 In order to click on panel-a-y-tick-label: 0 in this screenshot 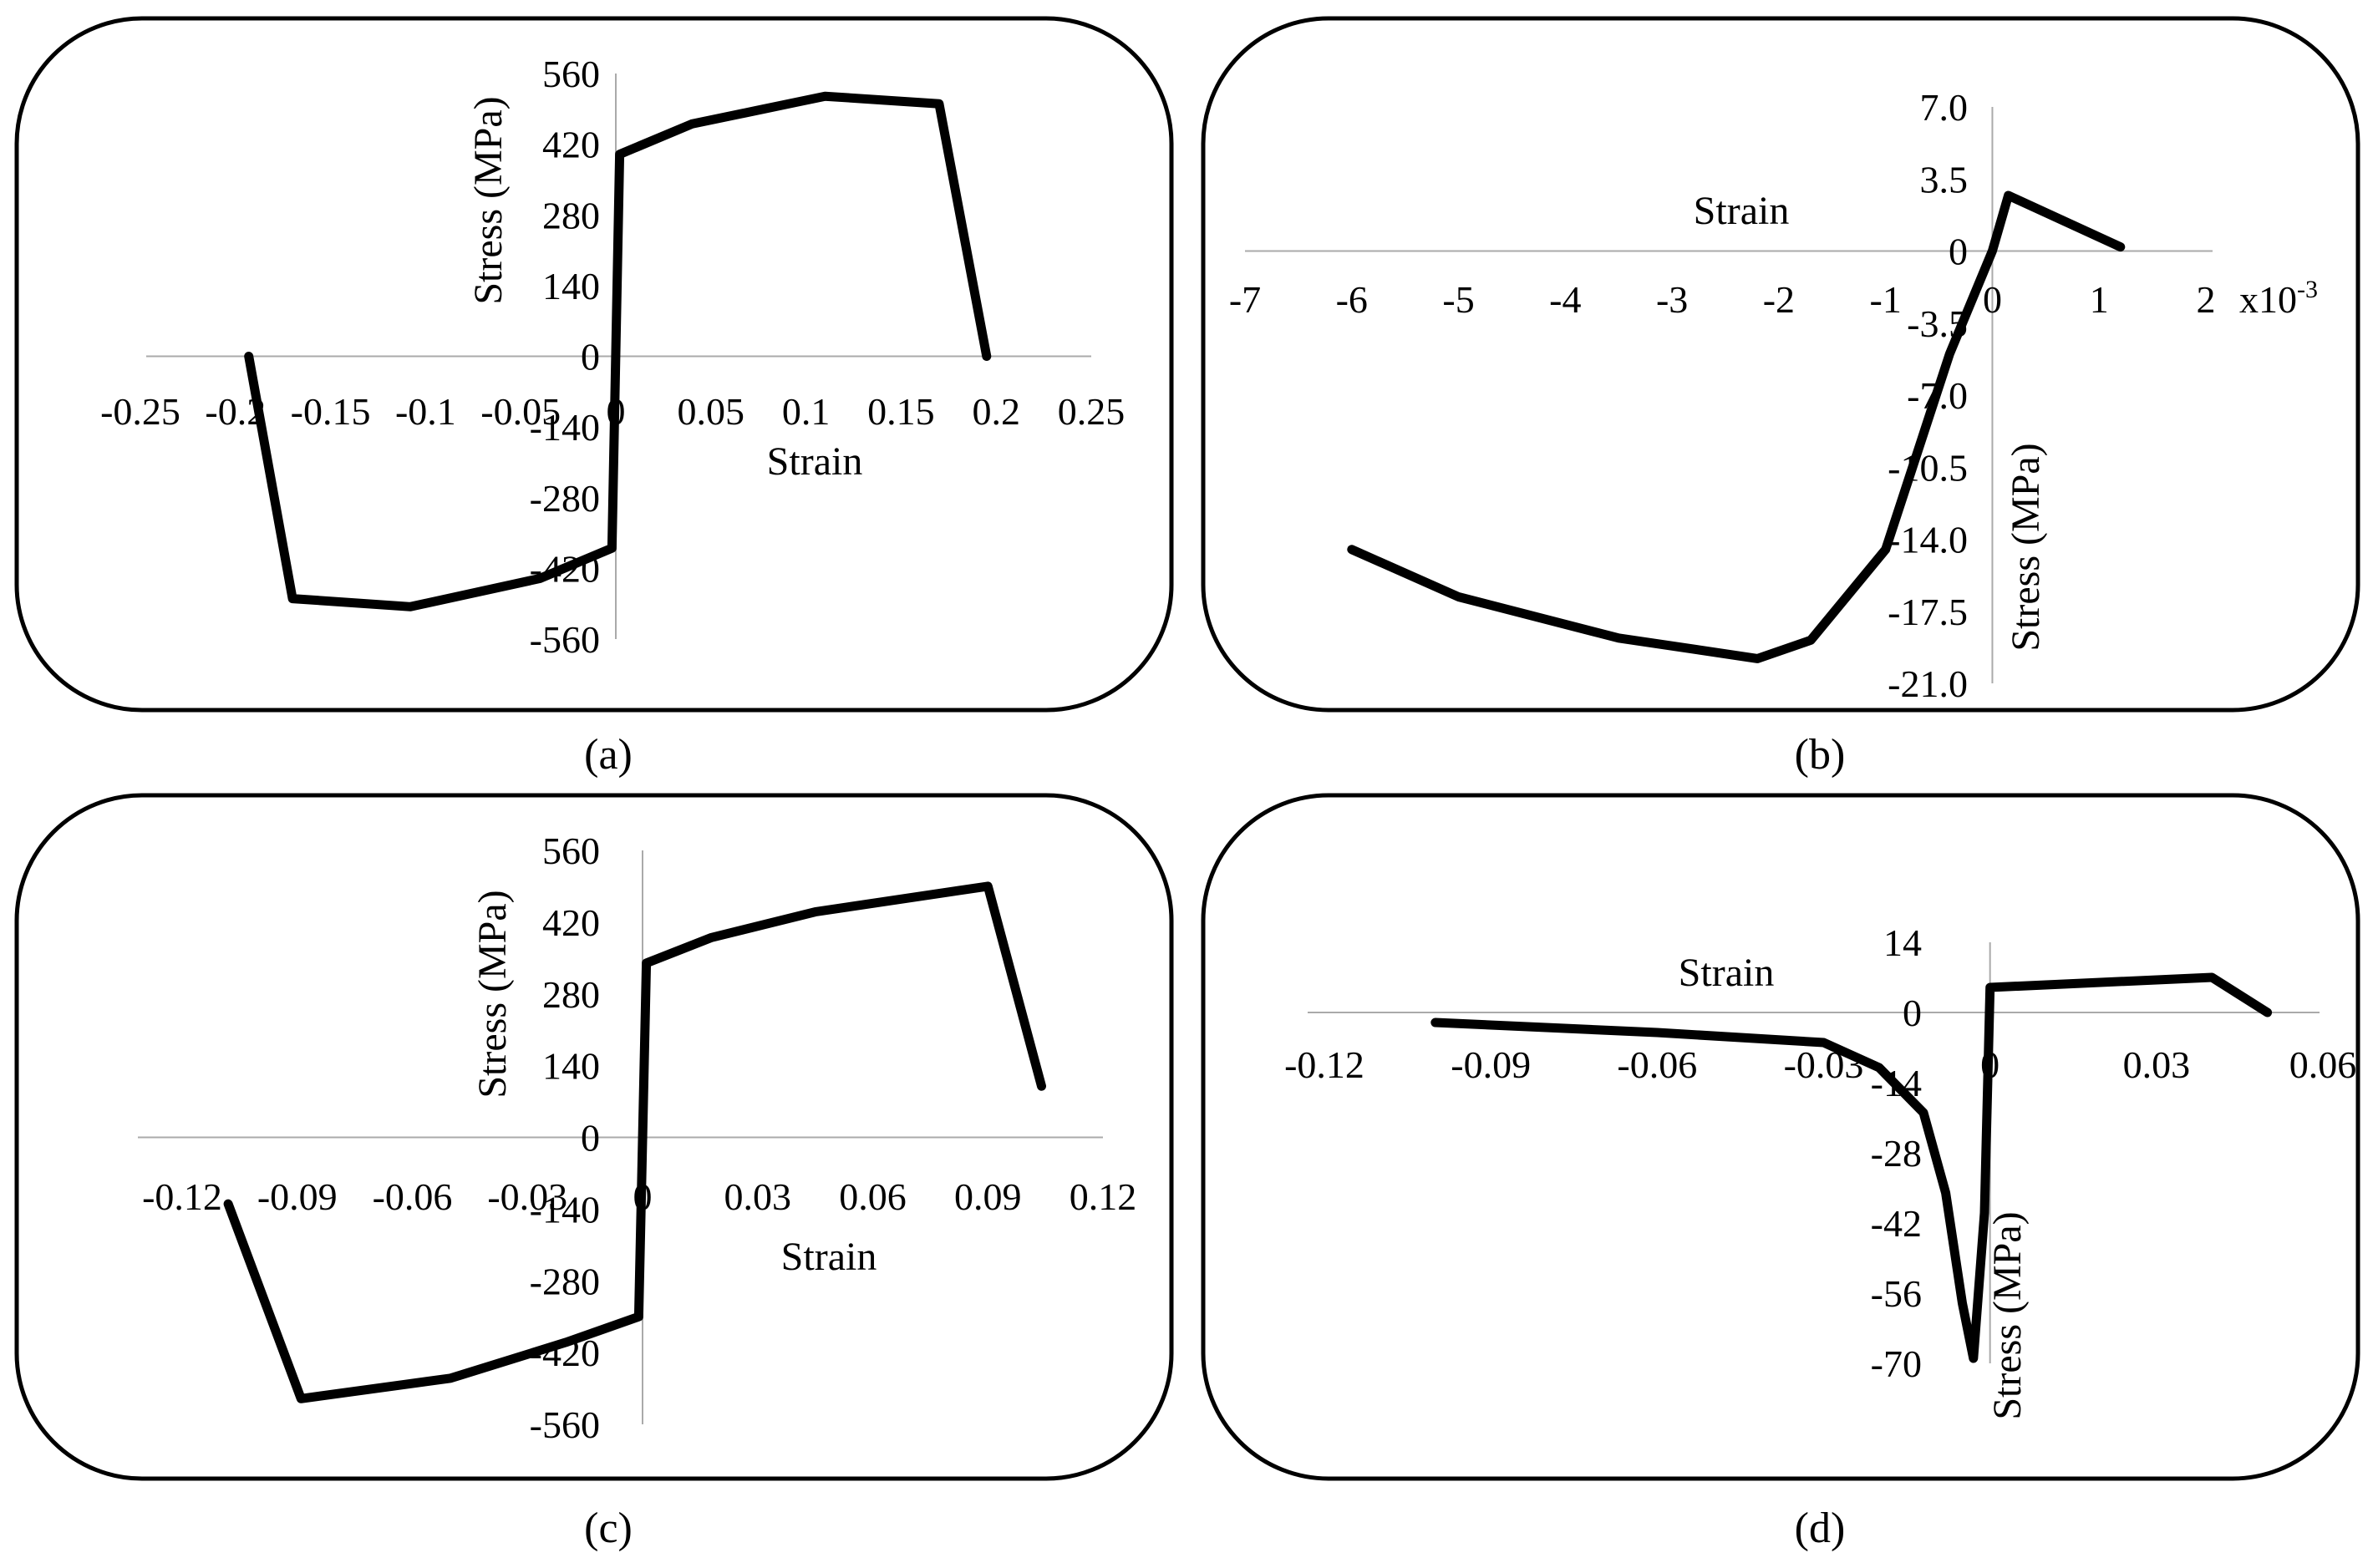, I will do `click(590, 357)`.